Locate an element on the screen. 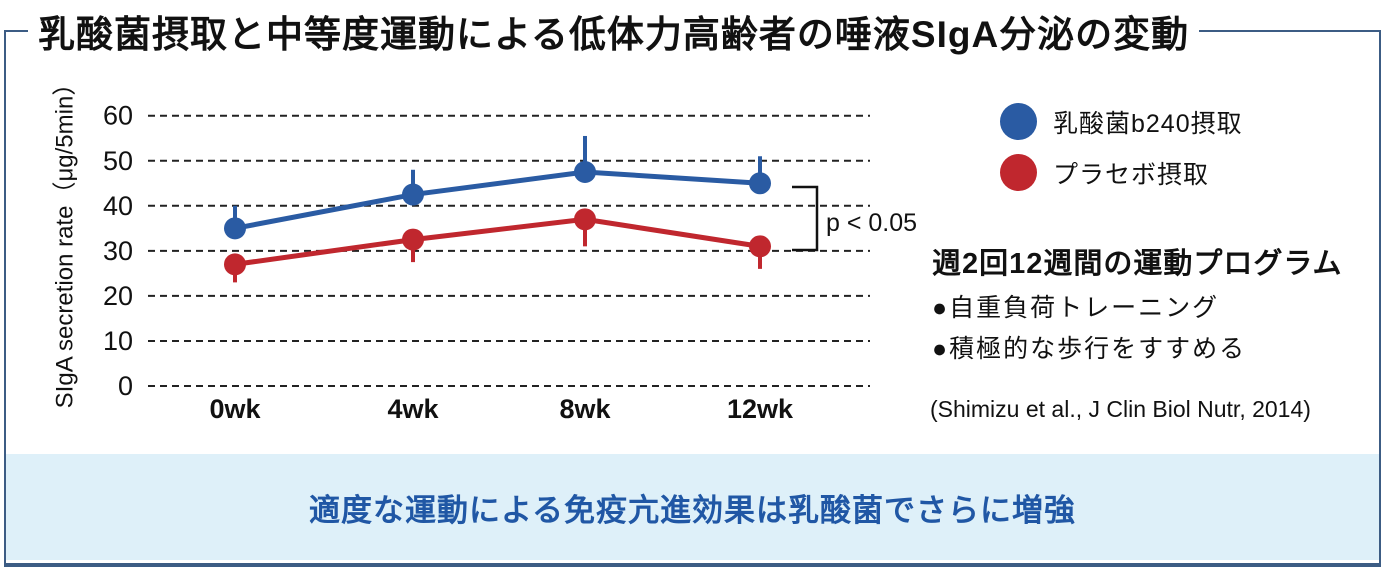 The width and height of the screenshot is (1385, 571). significance-bracket is located at coordinates (805, 218).